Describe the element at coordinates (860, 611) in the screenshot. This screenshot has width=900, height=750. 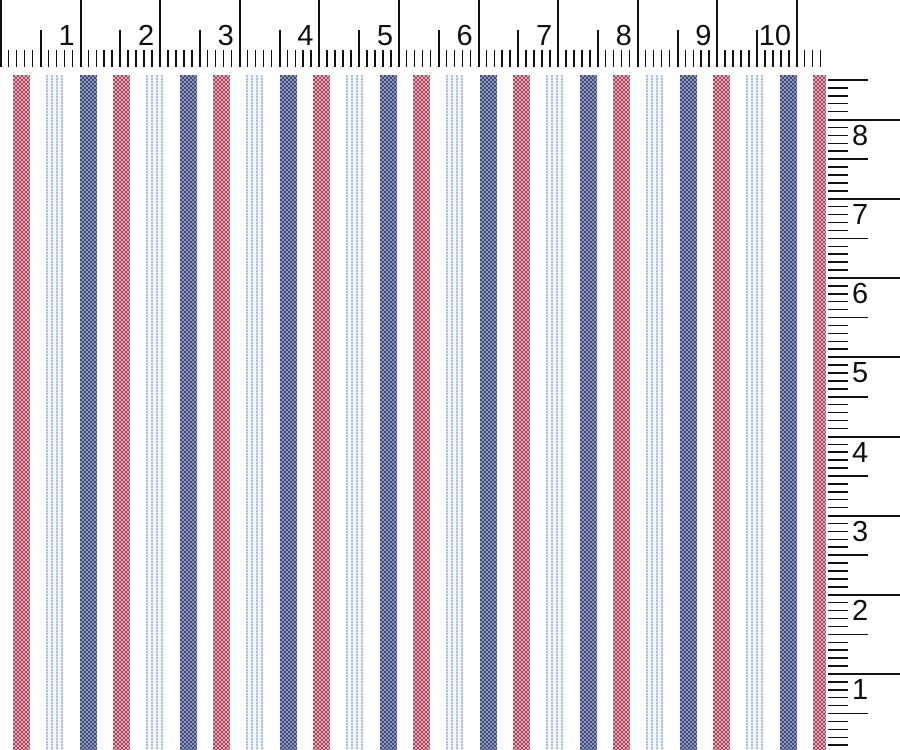
I see `right-ruler-label-2: 2` at that location.